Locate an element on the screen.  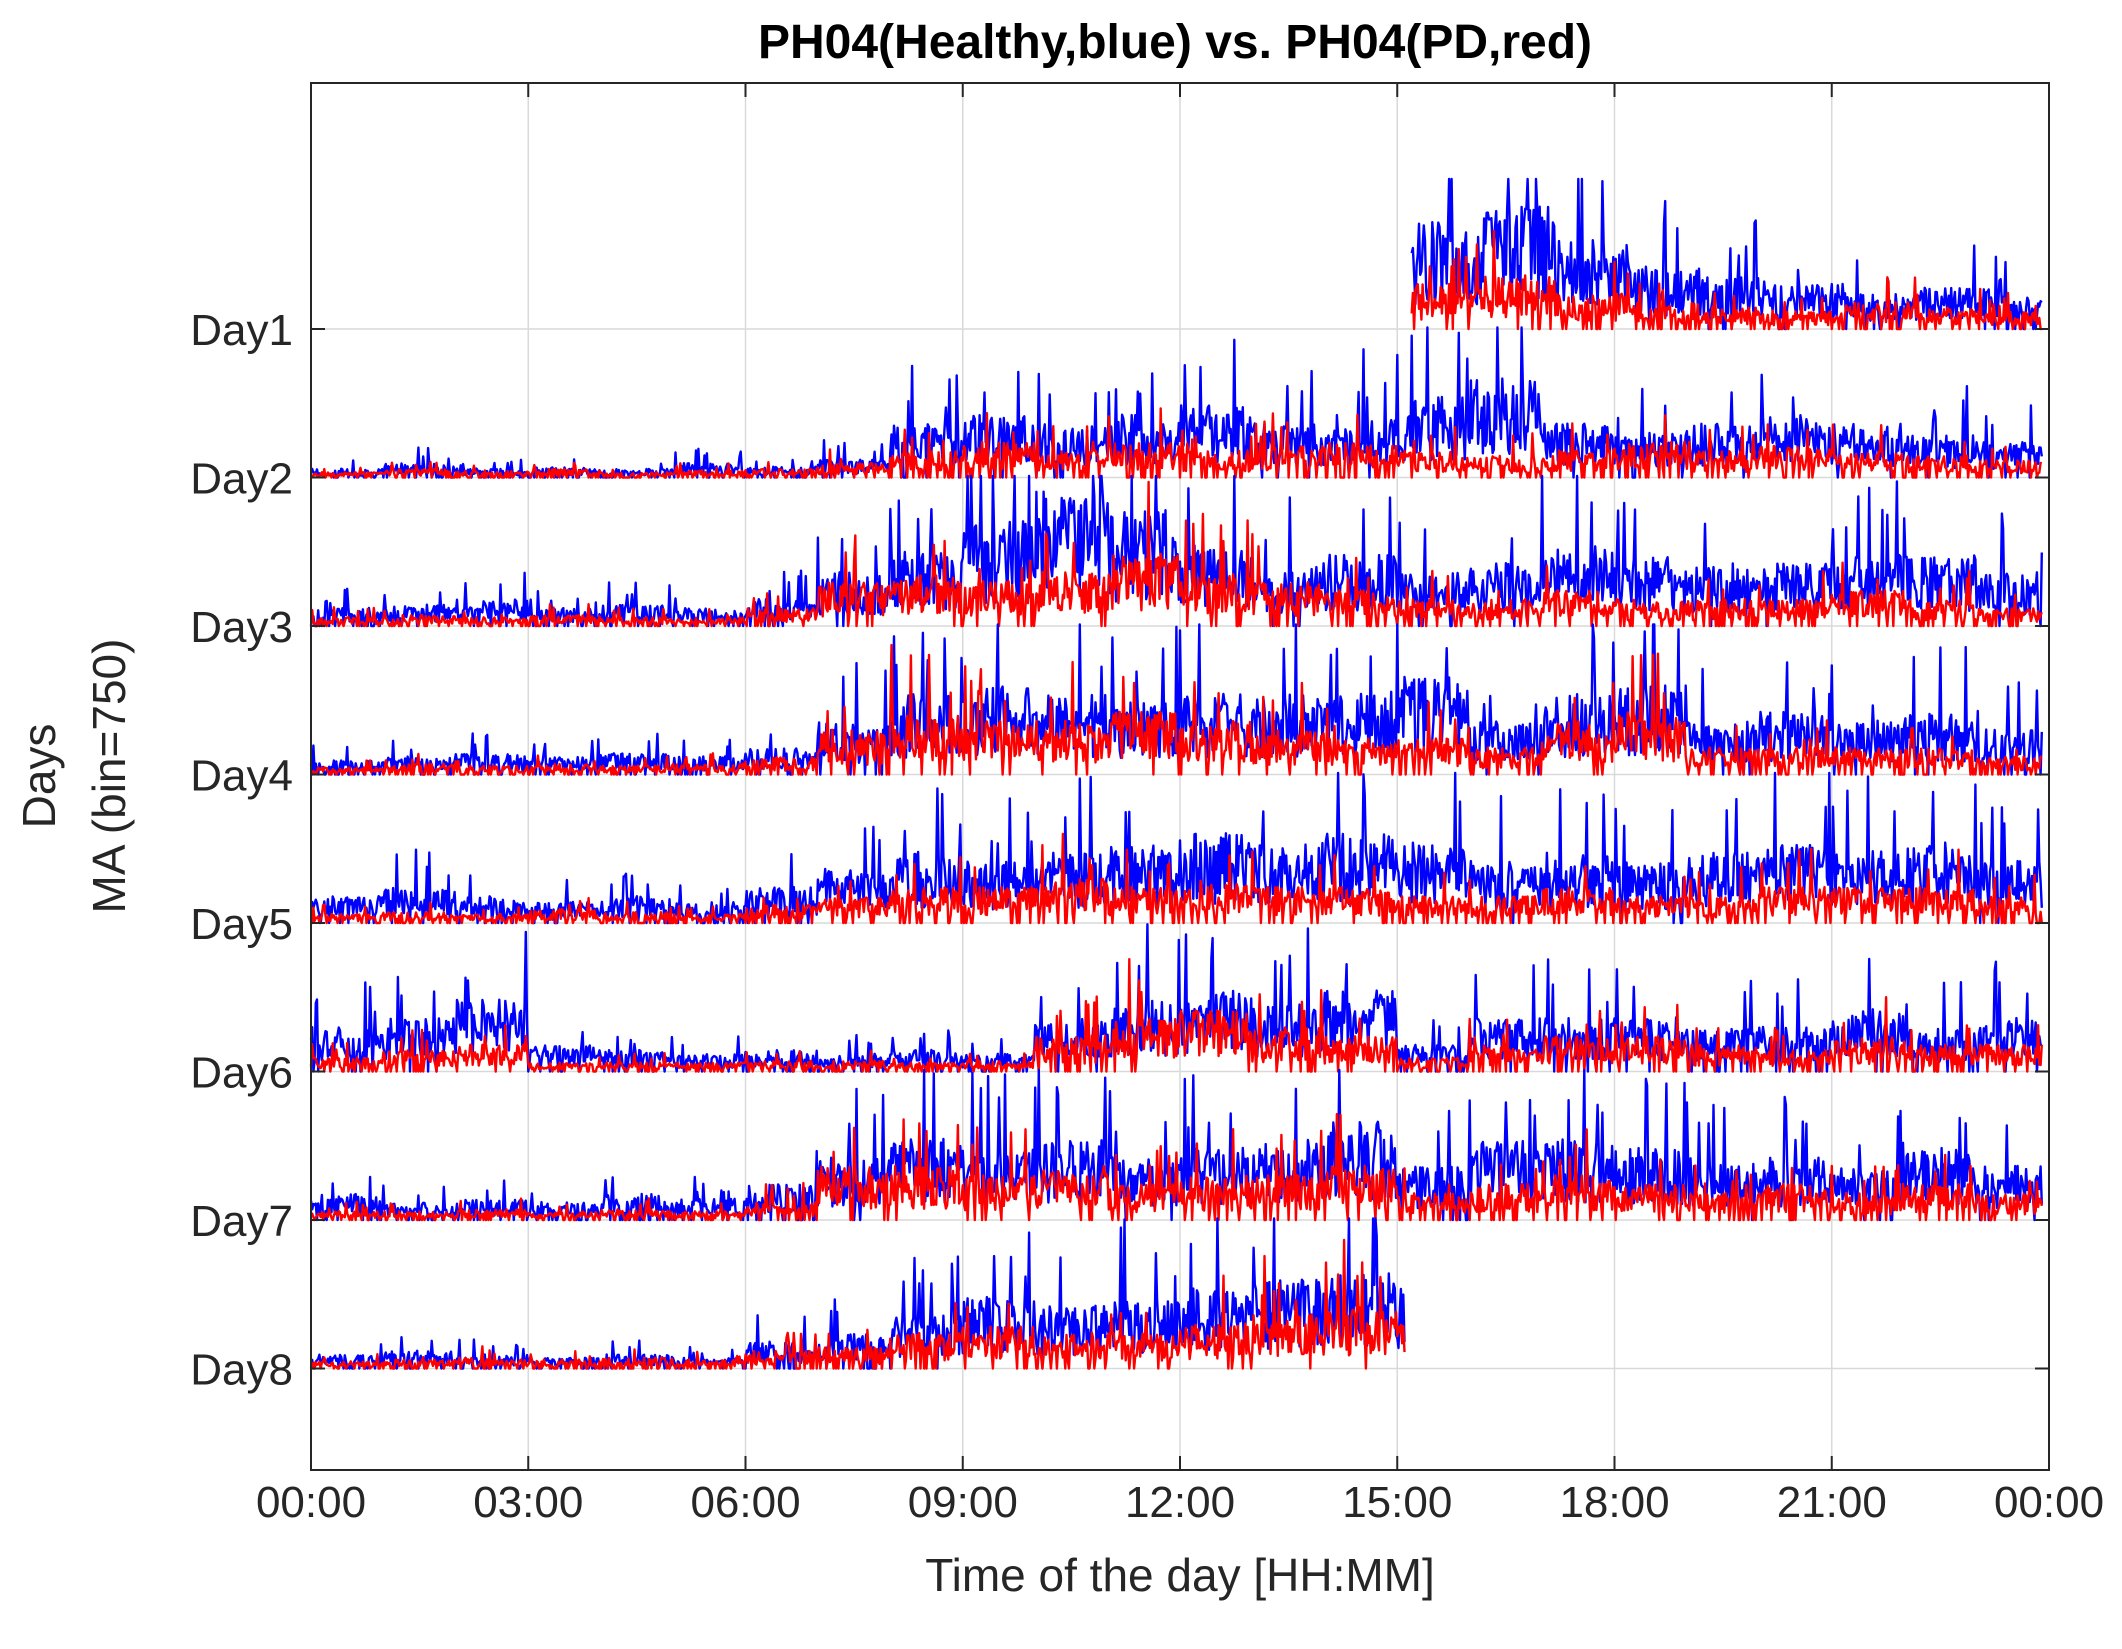
healthy-trace-day7 is located at coordinates (1176, 1145).